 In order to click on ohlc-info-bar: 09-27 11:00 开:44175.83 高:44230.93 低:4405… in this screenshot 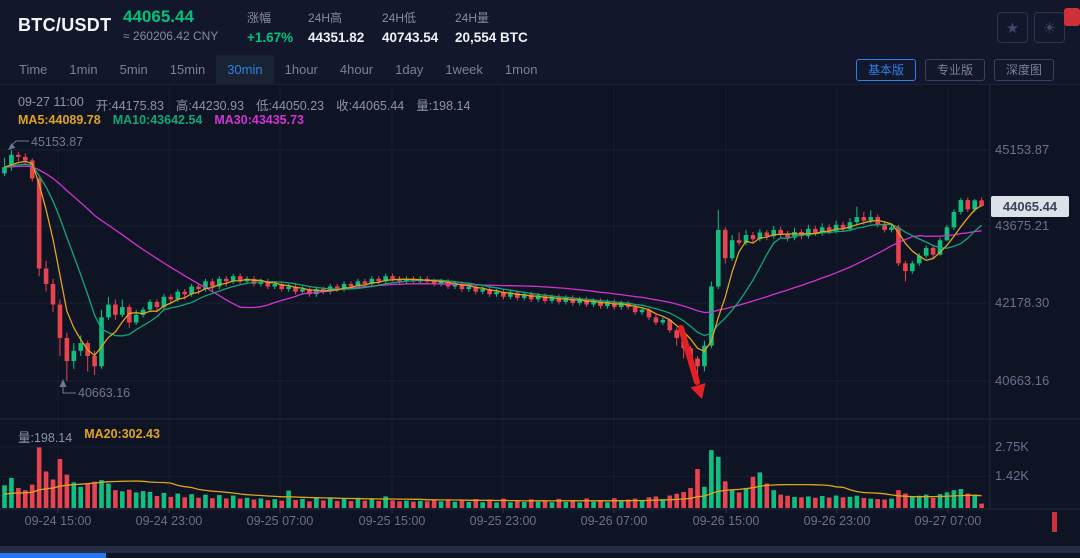, I will do `click(244, 104)`.